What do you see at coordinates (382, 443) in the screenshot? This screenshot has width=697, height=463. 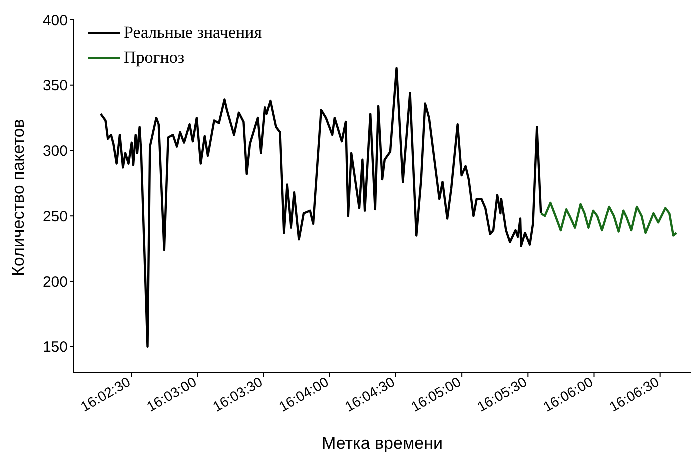 I see `x-axis-title: Метка времени` at bounding box center [382, 443].